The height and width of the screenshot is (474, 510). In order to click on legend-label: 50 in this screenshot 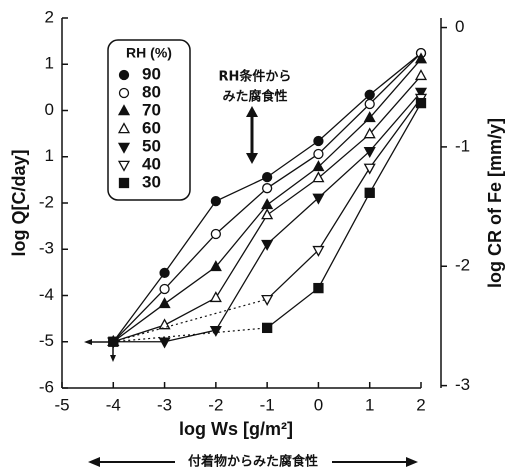, I will do `click(151, 145)`.